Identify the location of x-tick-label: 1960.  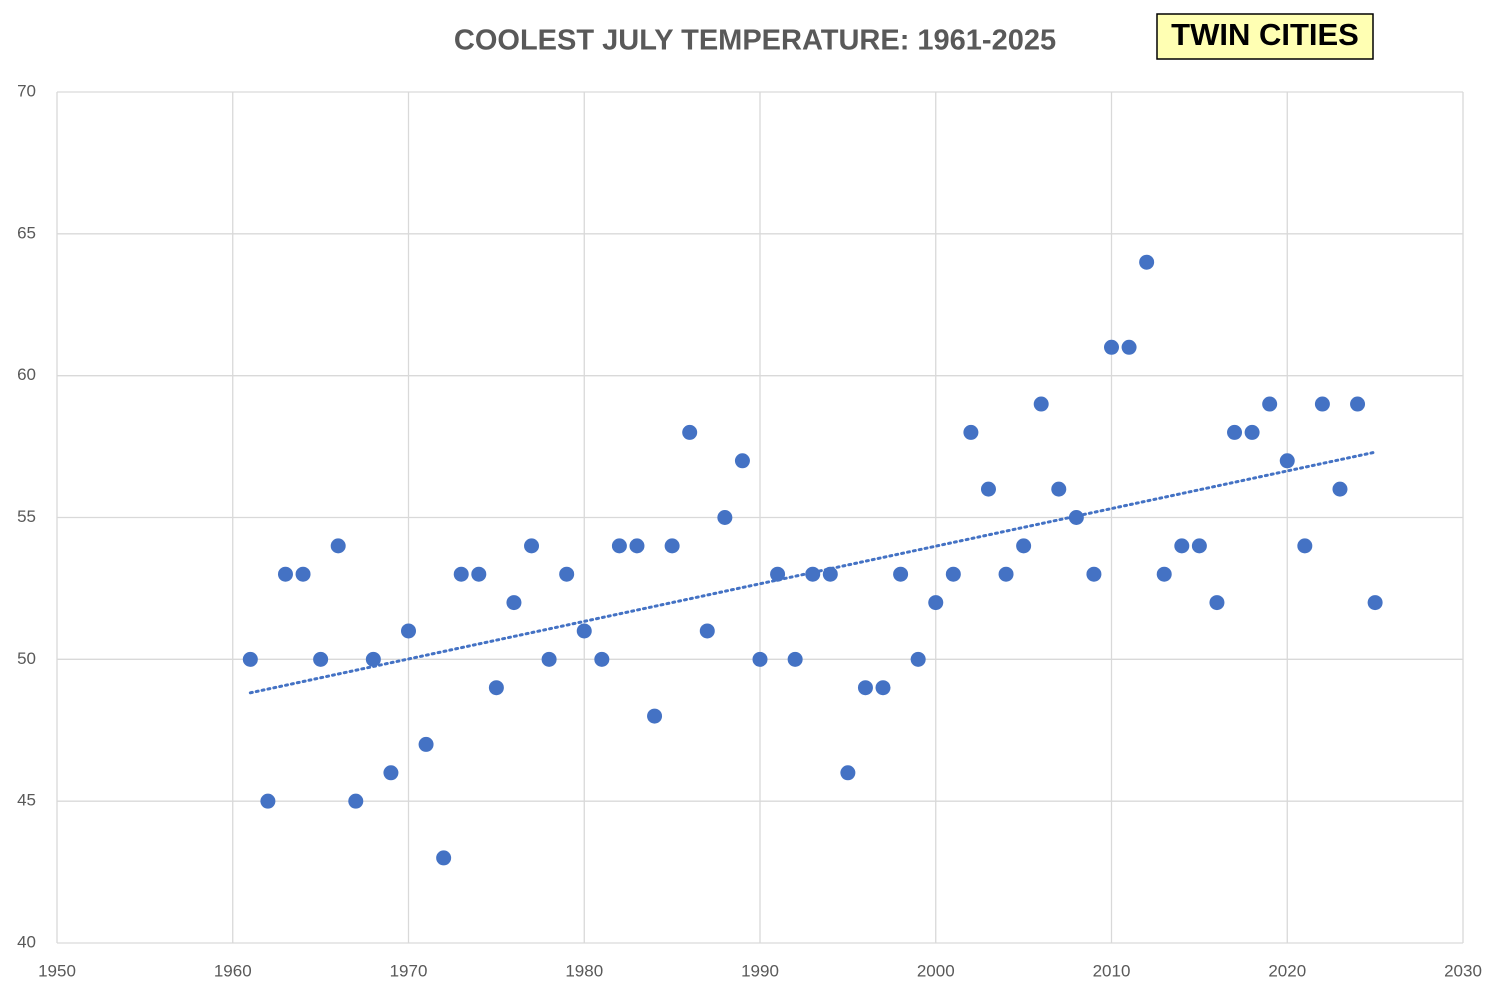
(233, 970).